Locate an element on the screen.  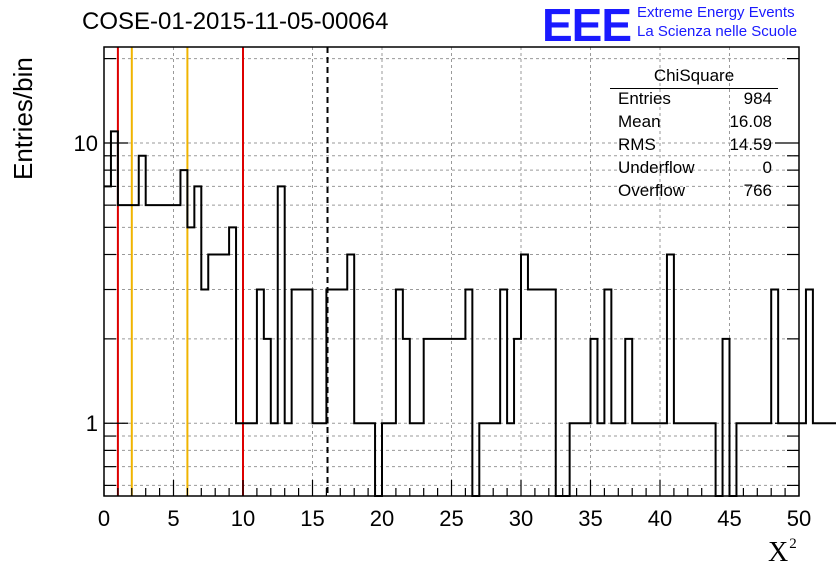
histogram-title: COSE-01-2015-11-05-00064 is located at coordinates (235, 21).